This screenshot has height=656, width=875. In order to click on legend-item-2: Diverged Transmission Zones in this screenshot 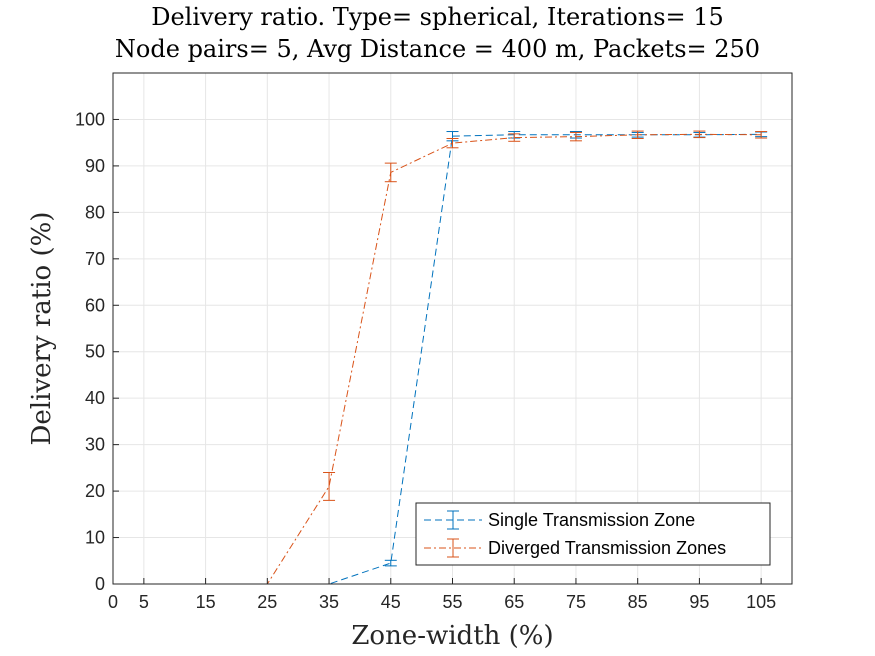, I will do `click(575, 548)`.